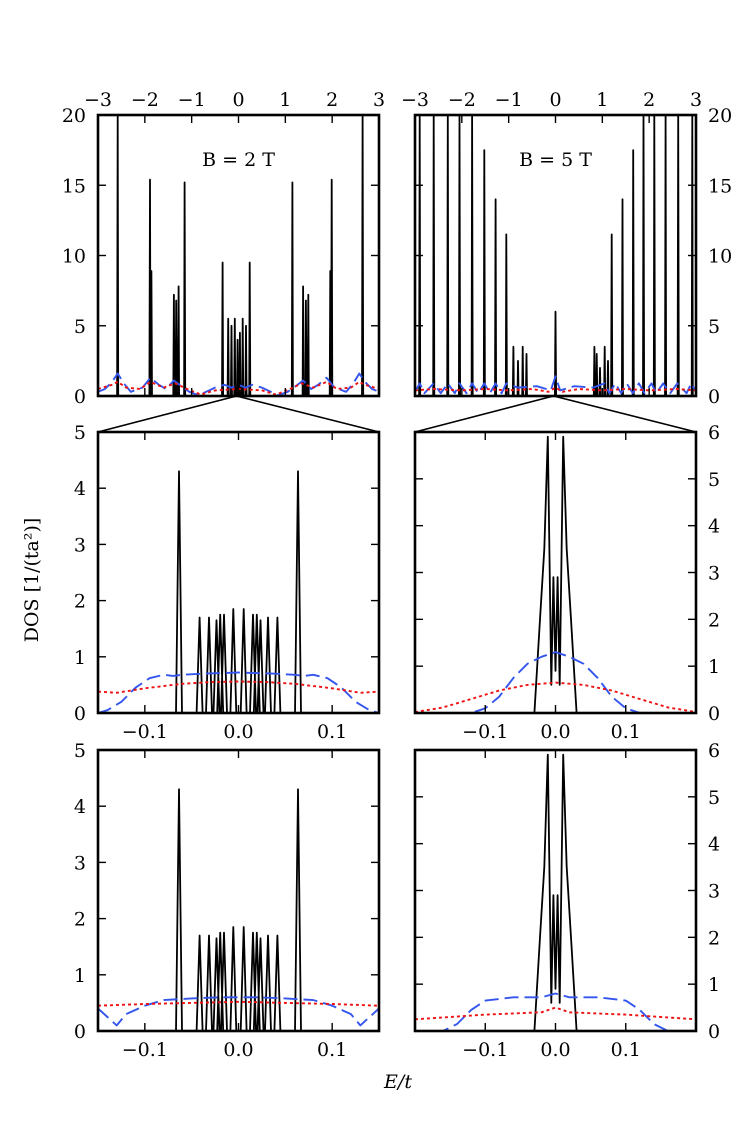  I want to click on x-axis-label: E/t, so click(397, 1082).